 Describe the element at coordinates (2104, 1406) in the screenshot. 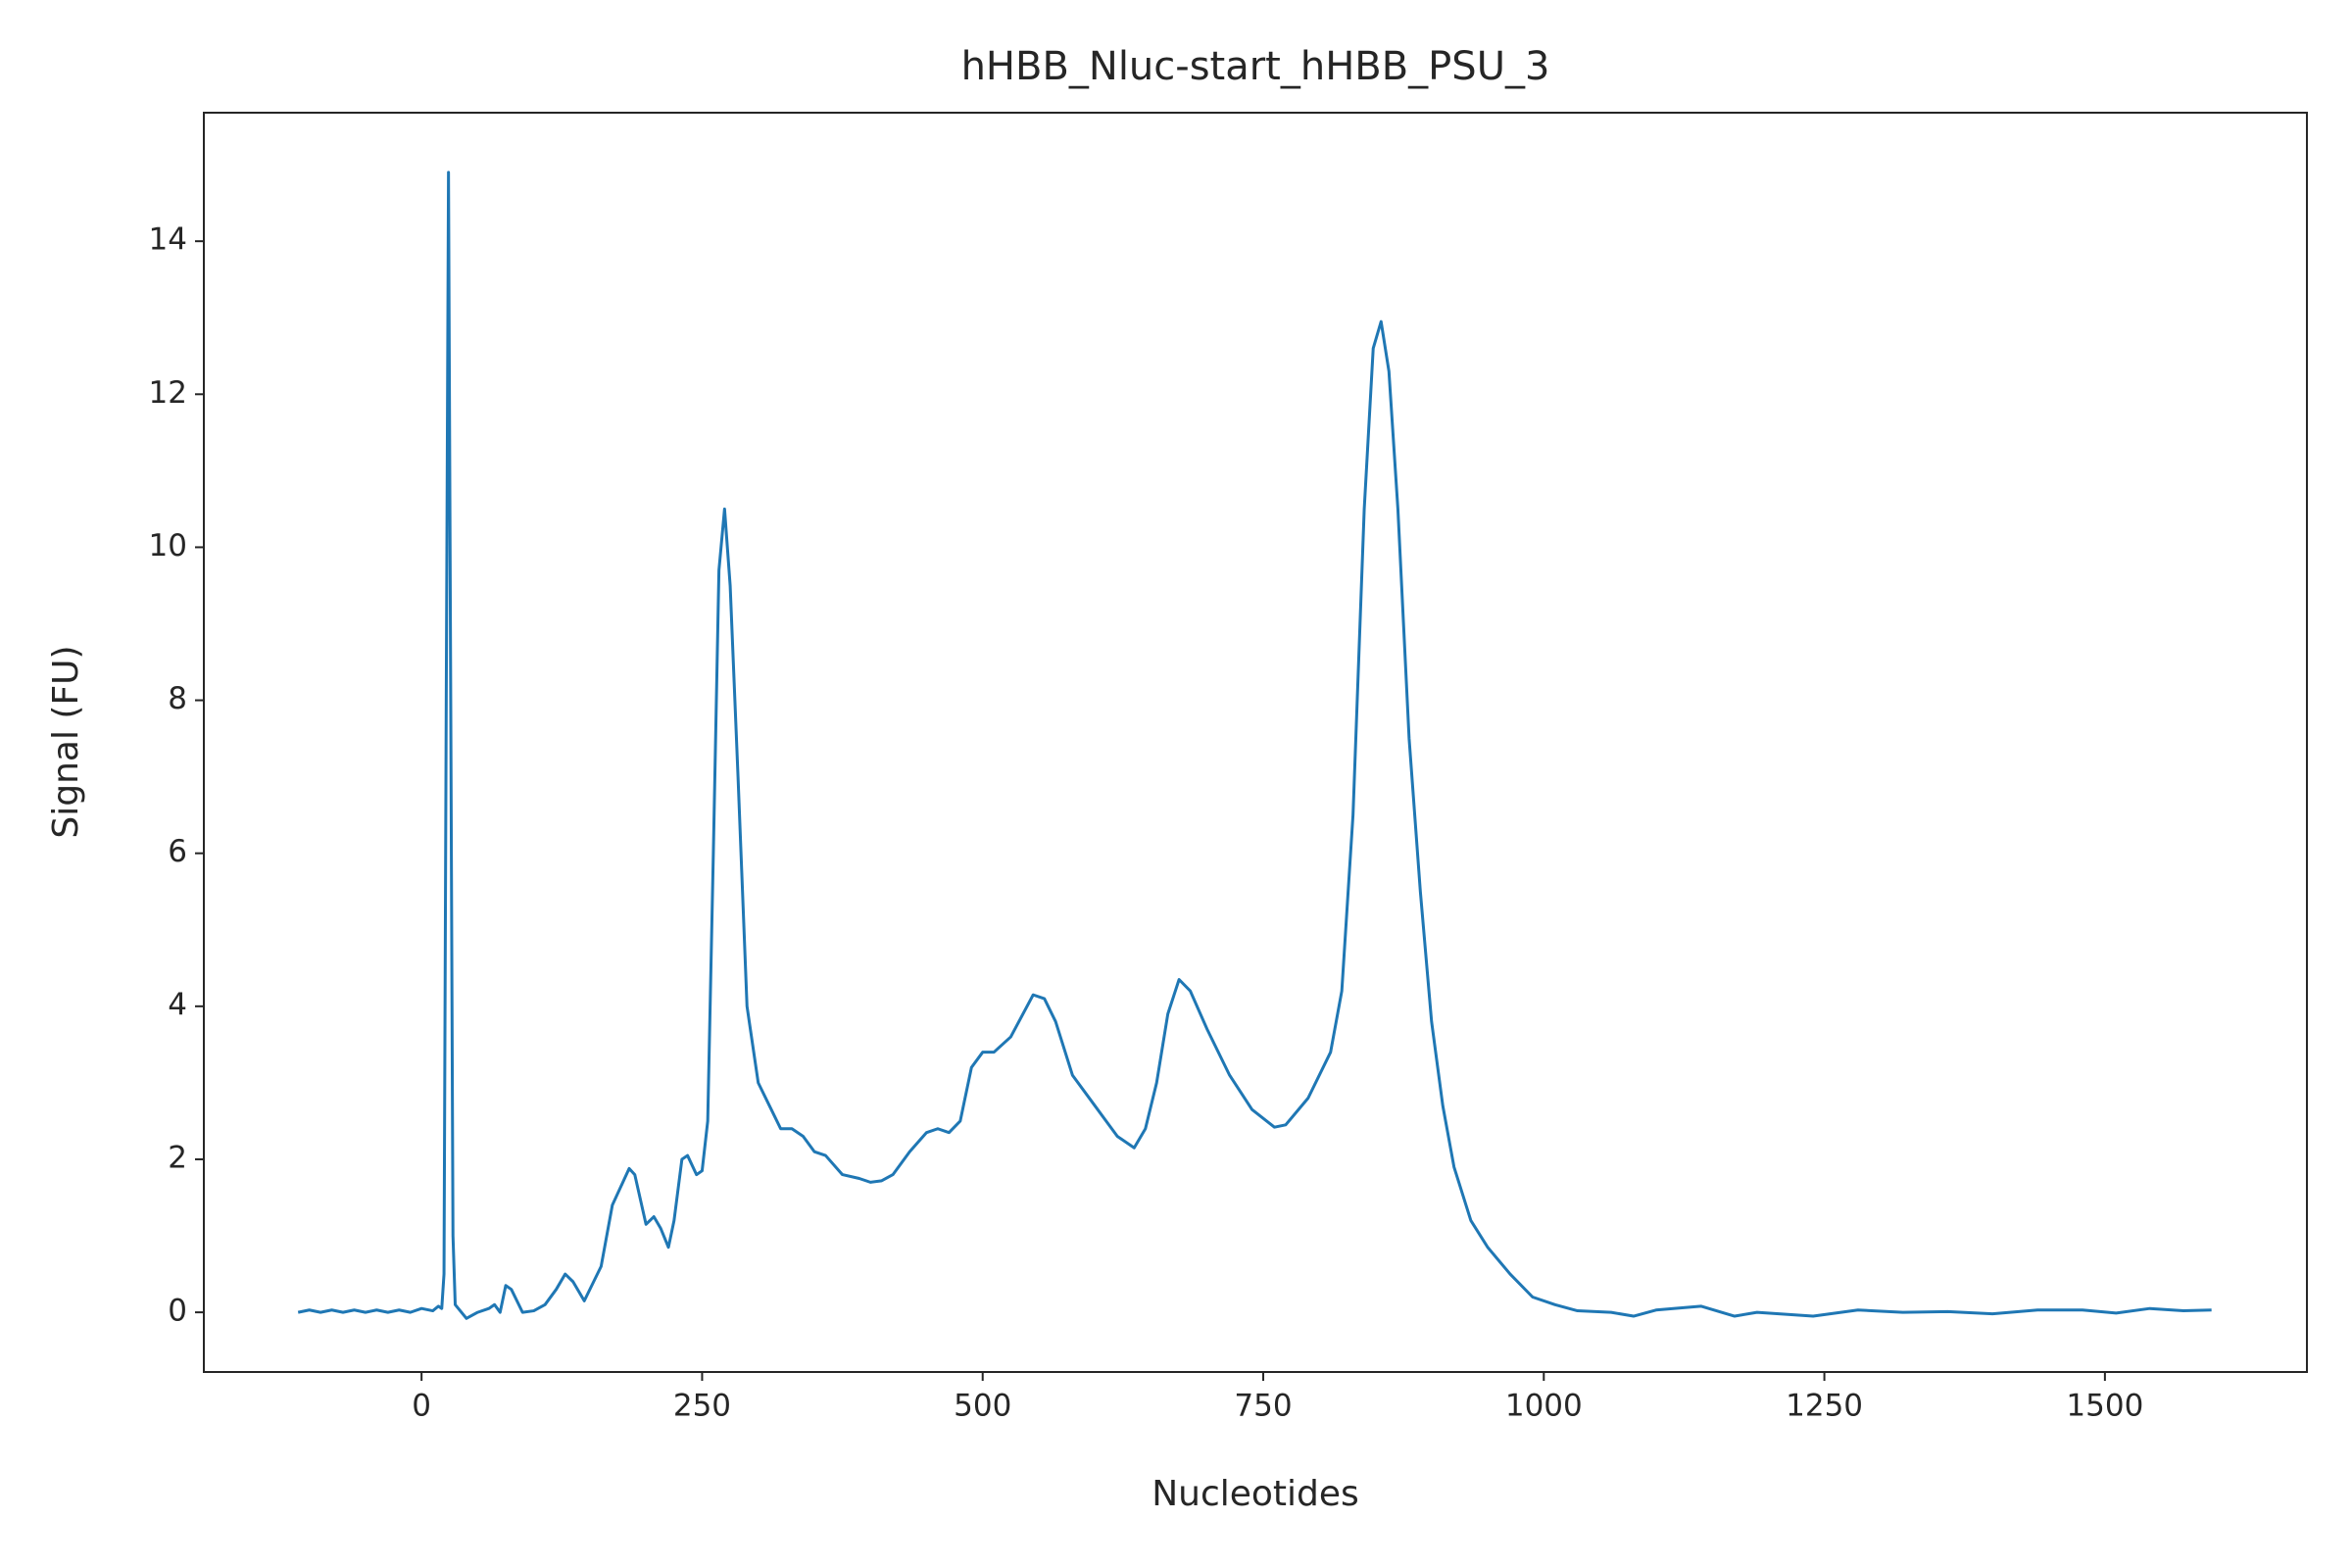

I see `x-tick-label: 1500` at that location.